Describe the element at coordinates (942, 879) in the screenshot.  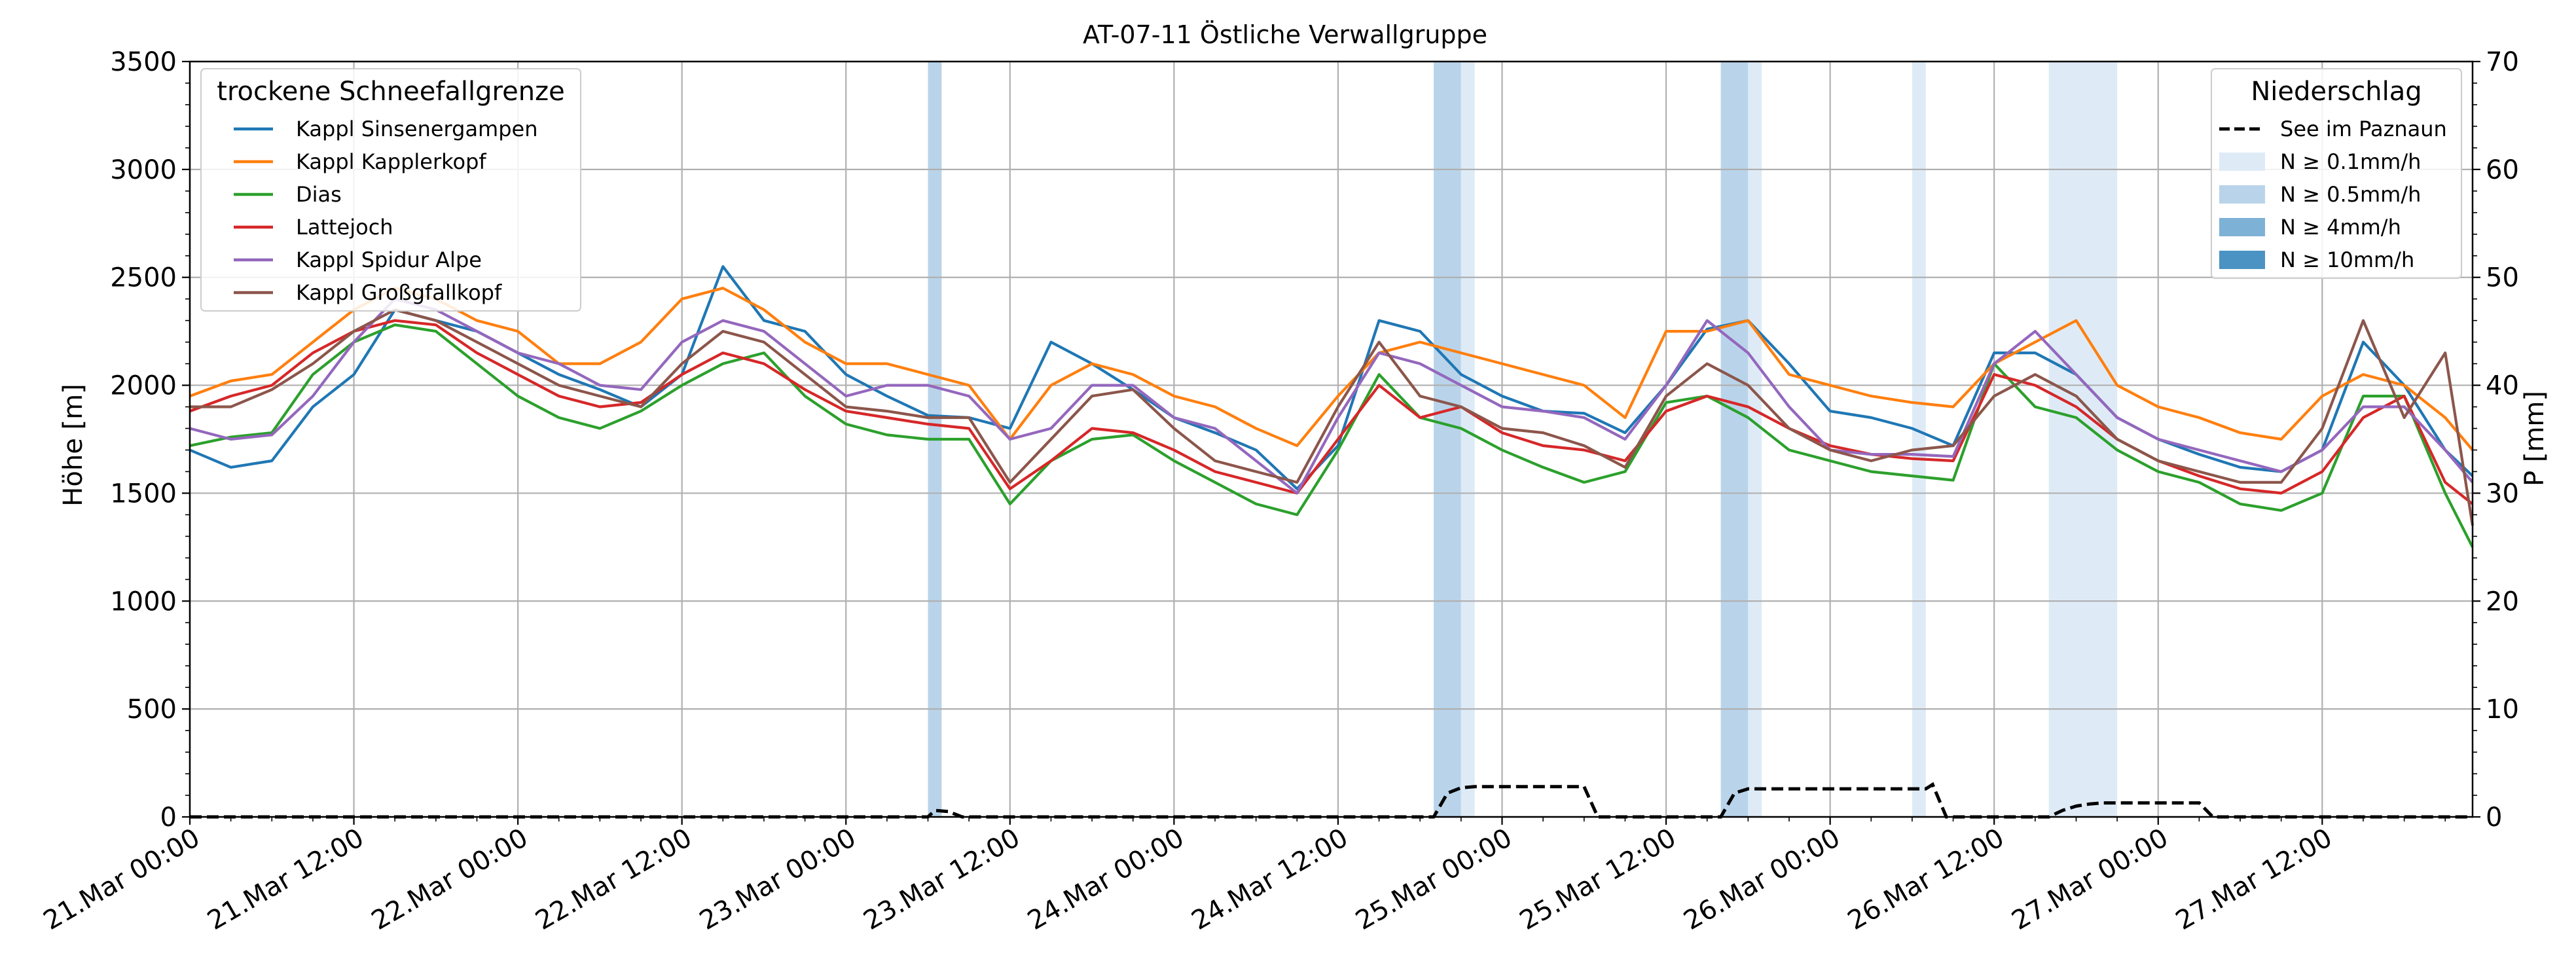
I see `x-tick-label: 23.Mar 12:00` at that location.